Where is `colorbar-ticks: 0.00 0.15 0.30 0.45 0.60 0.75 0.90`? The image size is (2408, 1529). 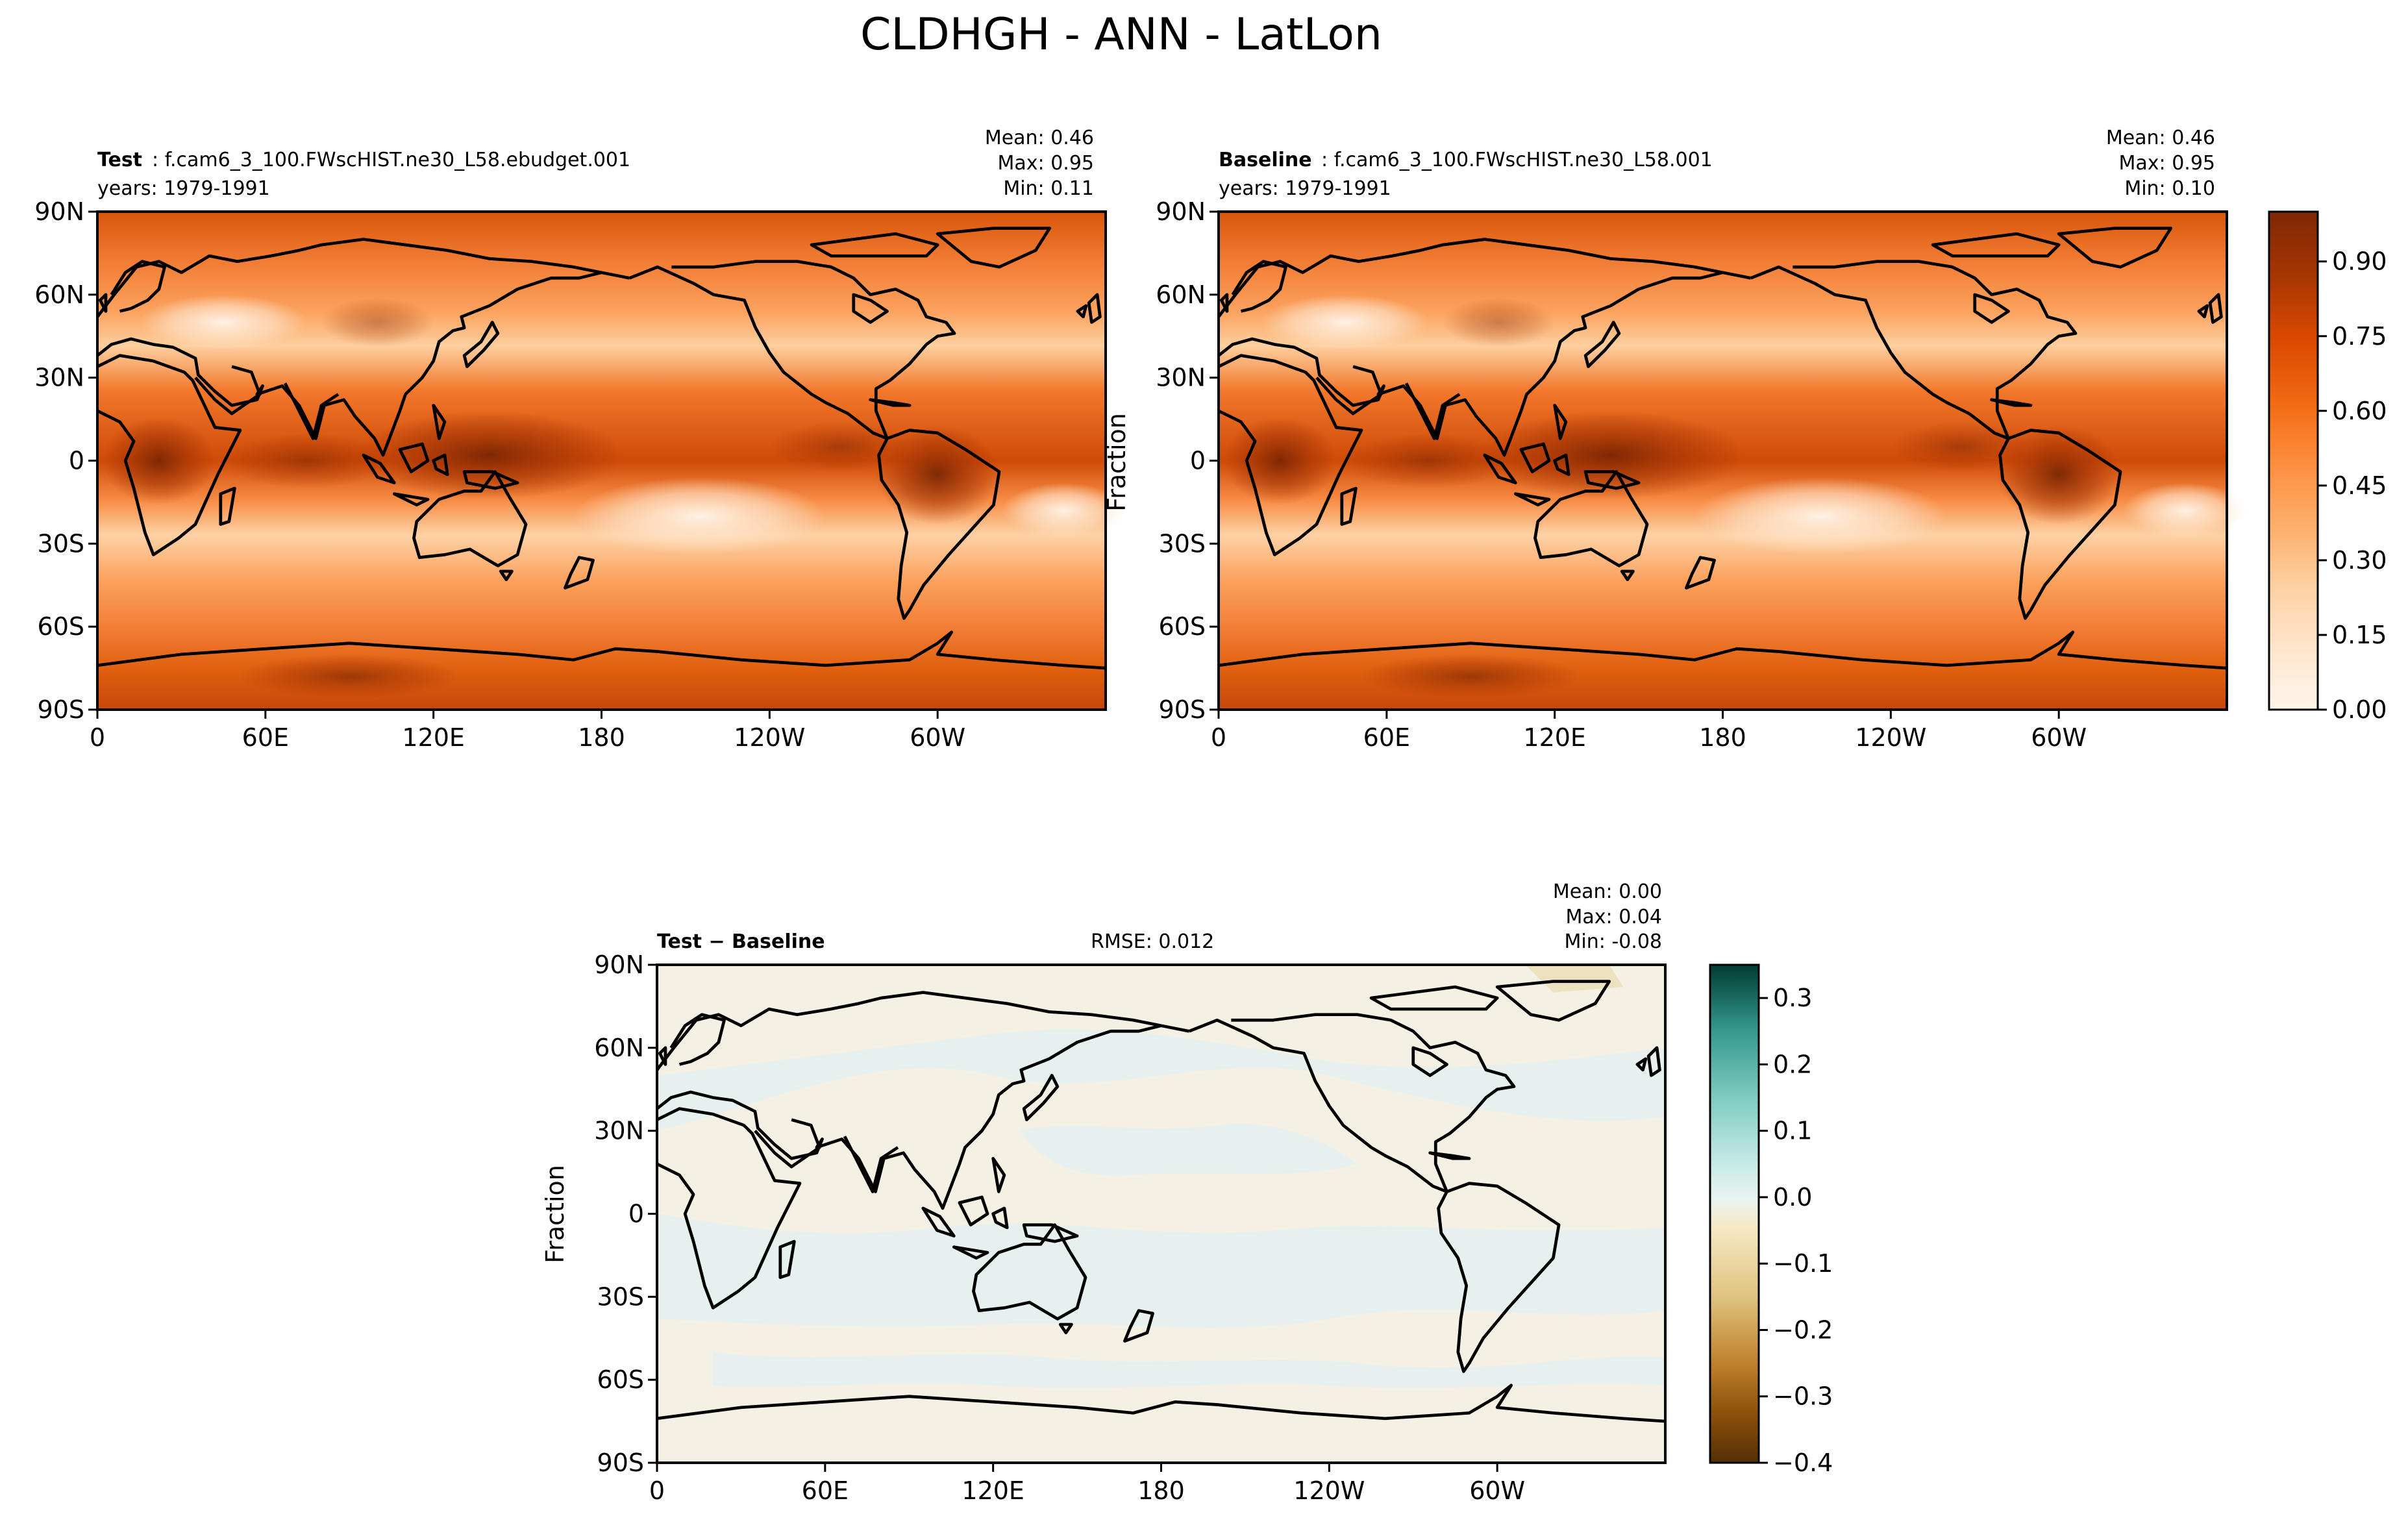 colorbar-ticks: 0.00 0.15 0.30 0.45 0.60 0.75 0.90 is located at coordinates (2352, 485).